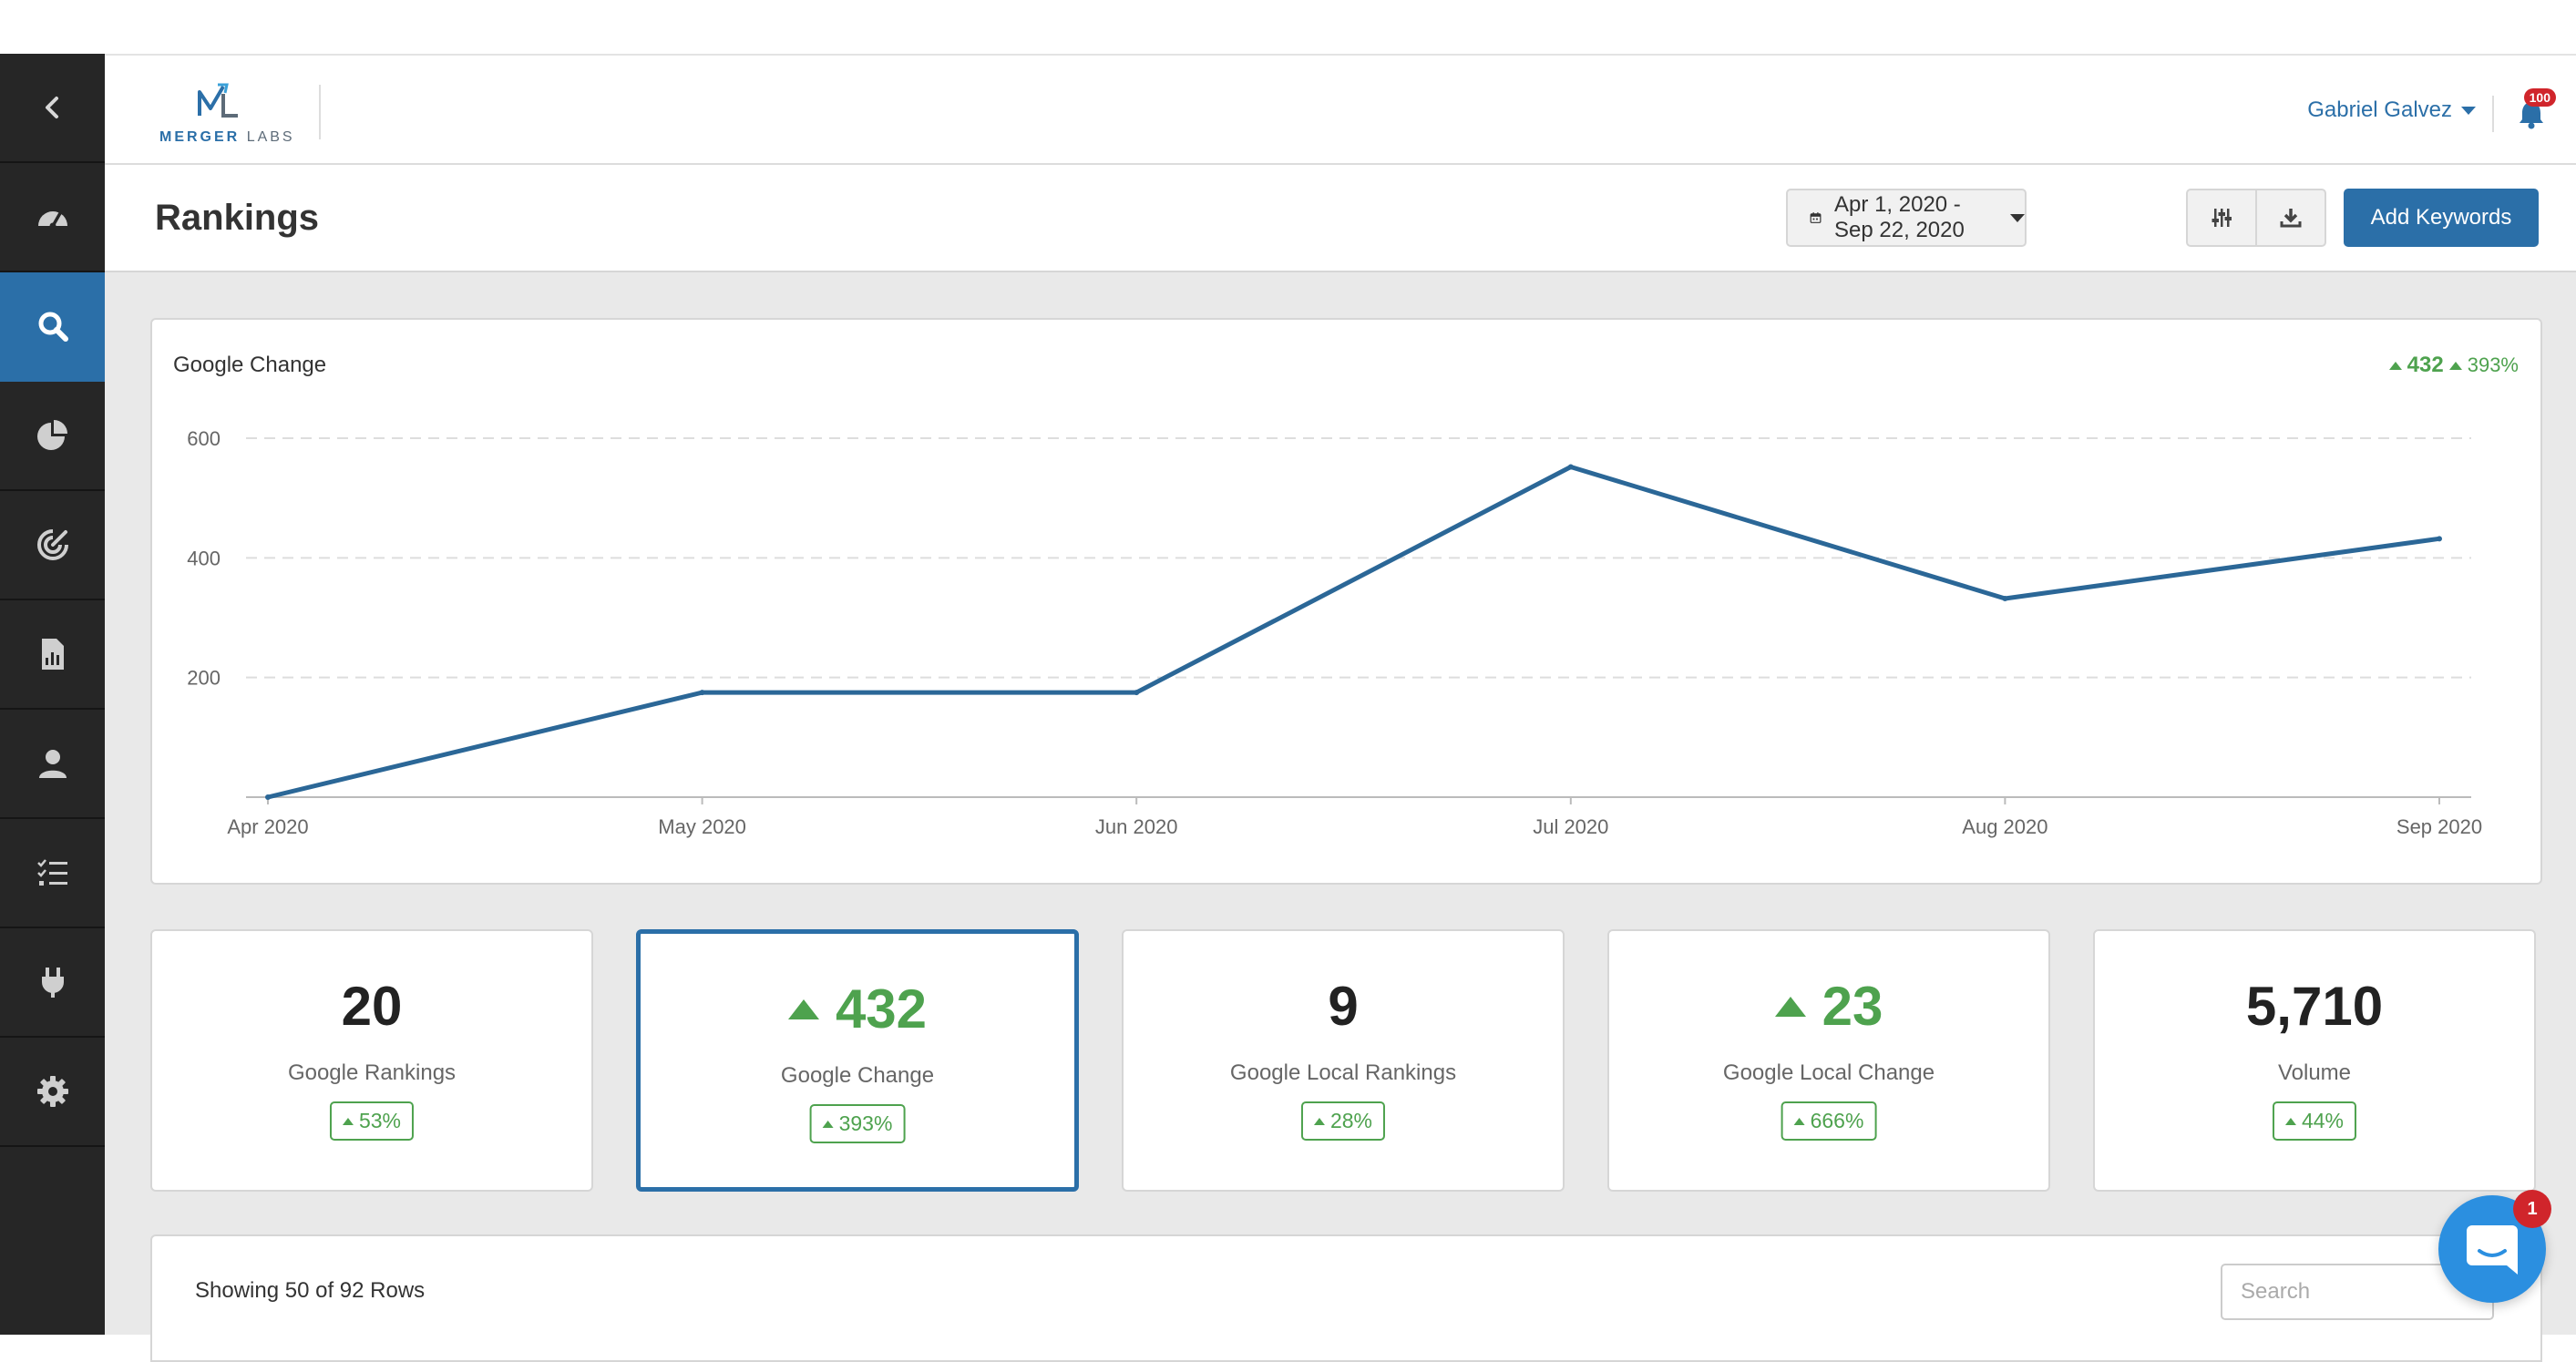 The image size is (2576, 1362). I want to click on kpi-value: 9, so click(1343, 1006).